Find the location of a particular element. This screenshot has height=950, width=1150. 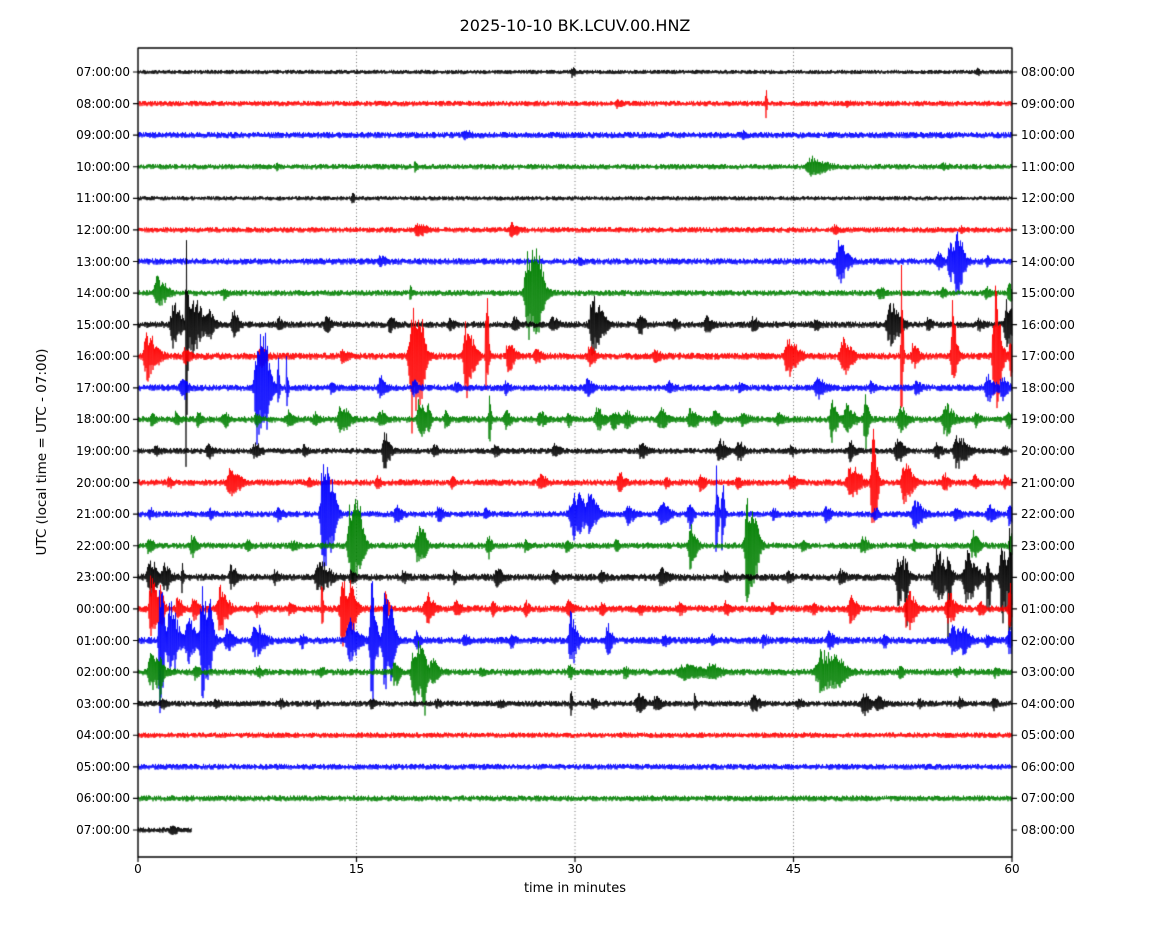

left-time-label: 20:00:00 is located at coordinates (103, 482).